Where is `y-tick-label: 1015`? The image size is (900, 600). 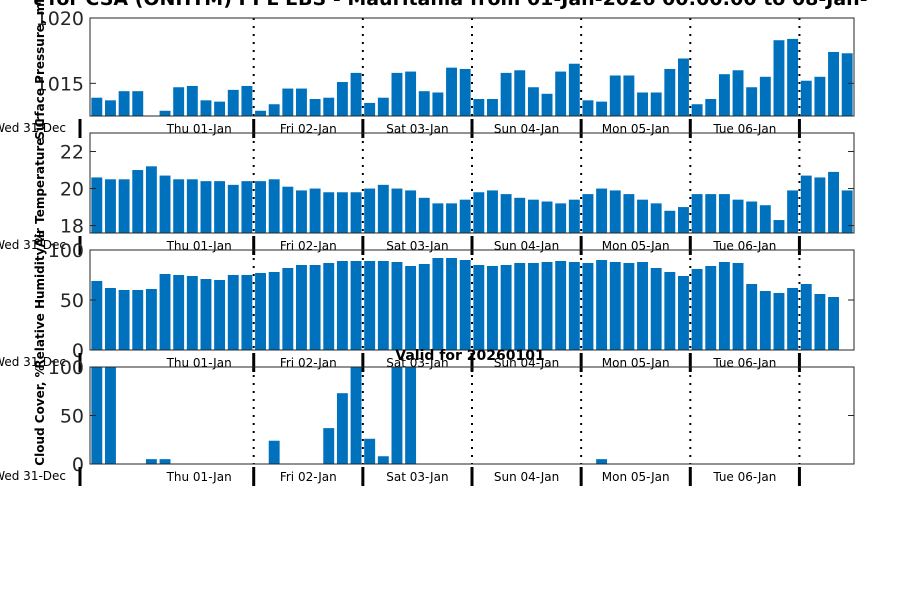 y-tick-label: 1015 is located at coordinates (60, 84).